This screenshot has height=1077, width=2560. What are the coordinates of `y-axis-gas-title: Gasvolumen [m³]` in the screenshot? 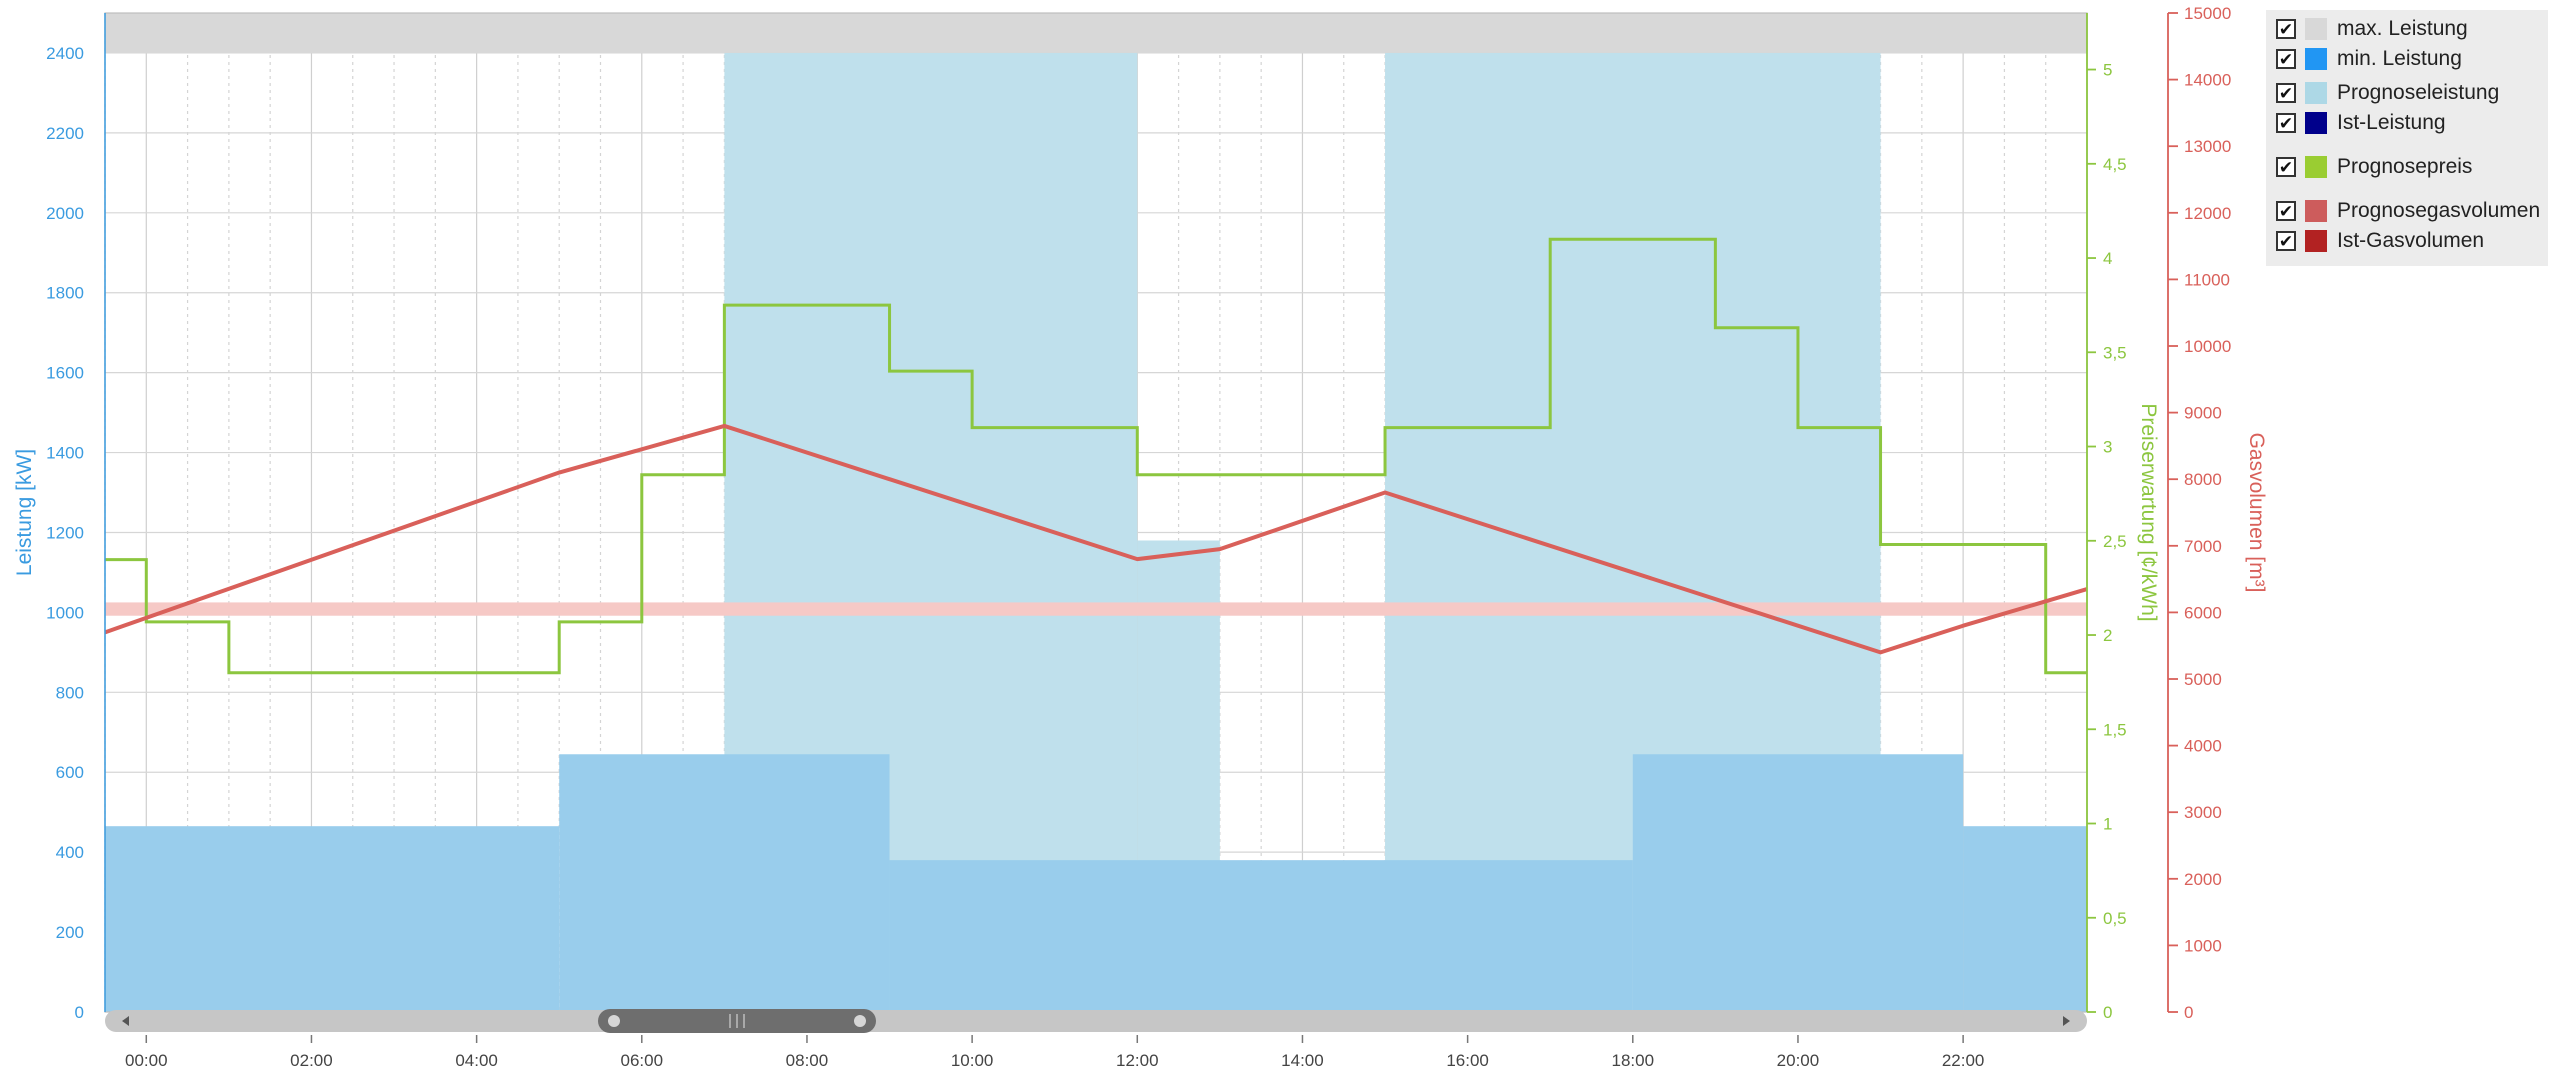 It's located at (2256, 513).